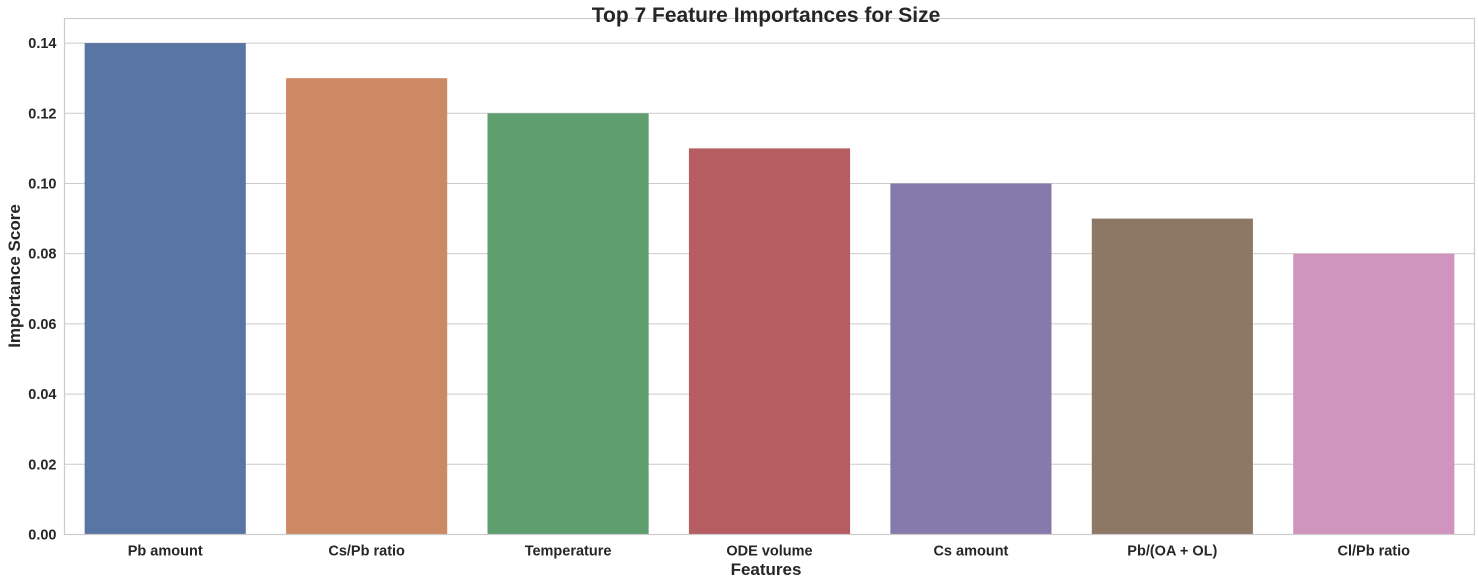 The height and width of the screenshot is (583, 1478). What do you see at coordinates (42, 325) in the screenshot?
I see `y-tick-label: 0.06` at bounding box center [42, 325].